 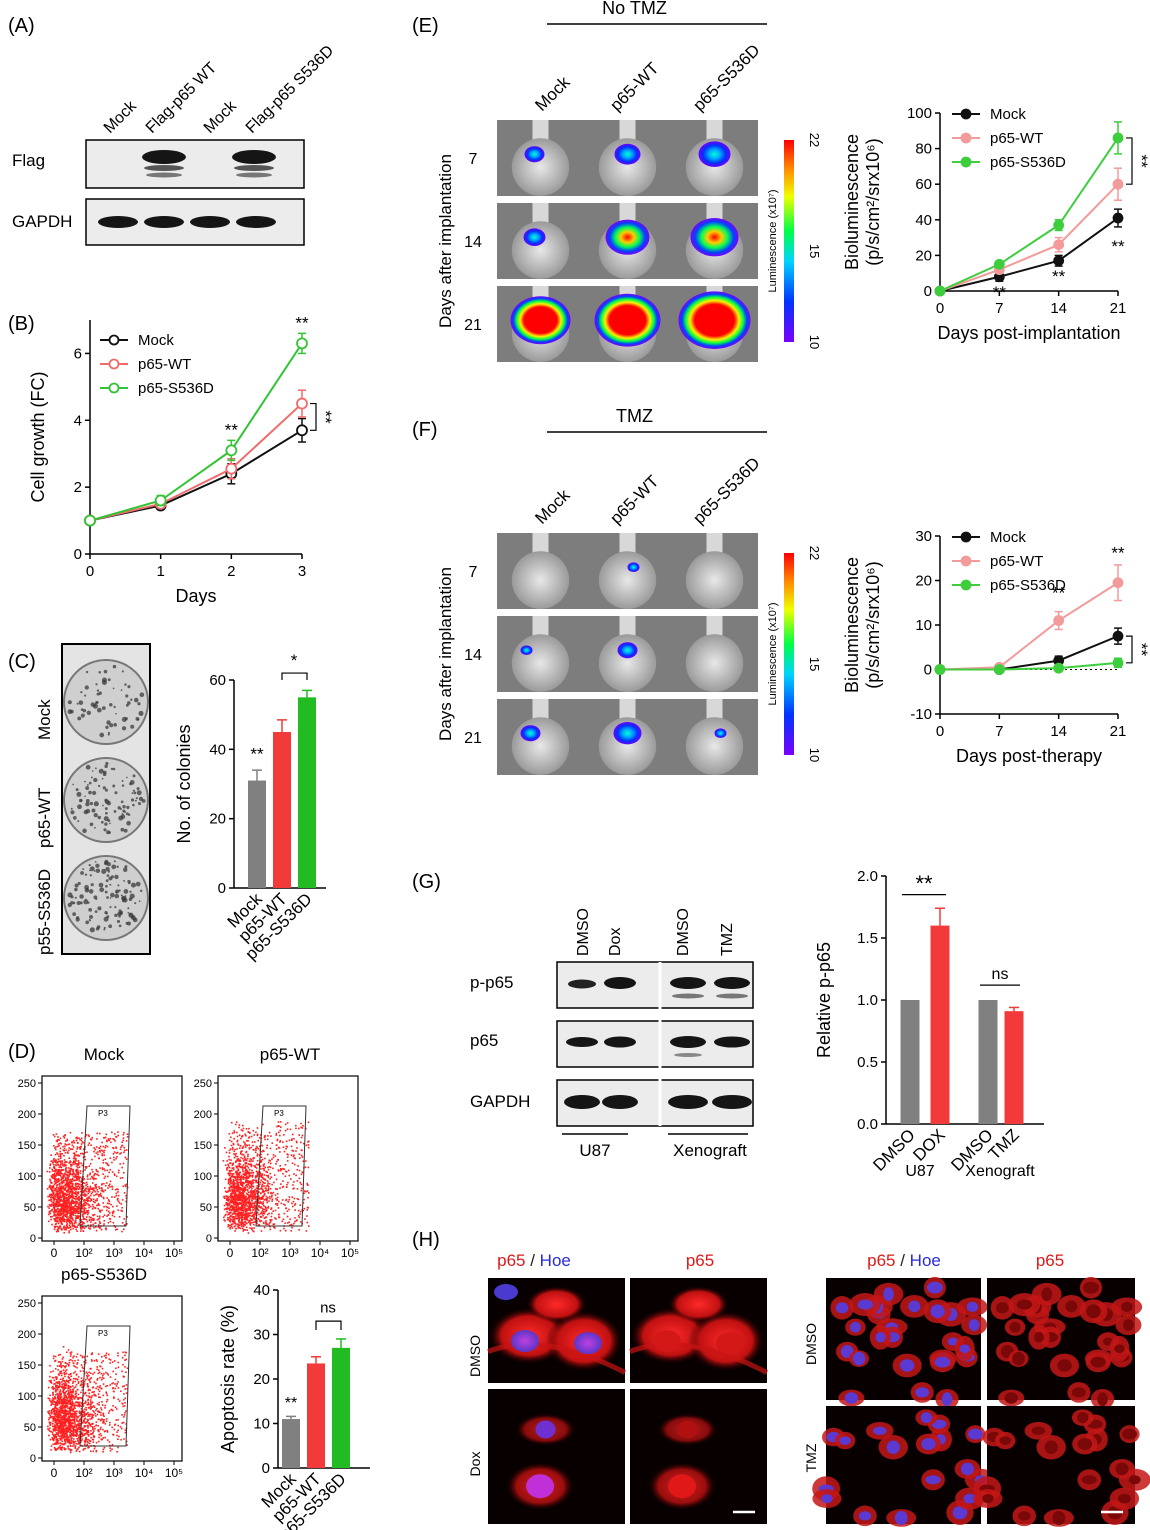 What do you see at coordinates (266, 1177) in the screenshot?
I see `flow-dots` at bounding box center [266, 1177].